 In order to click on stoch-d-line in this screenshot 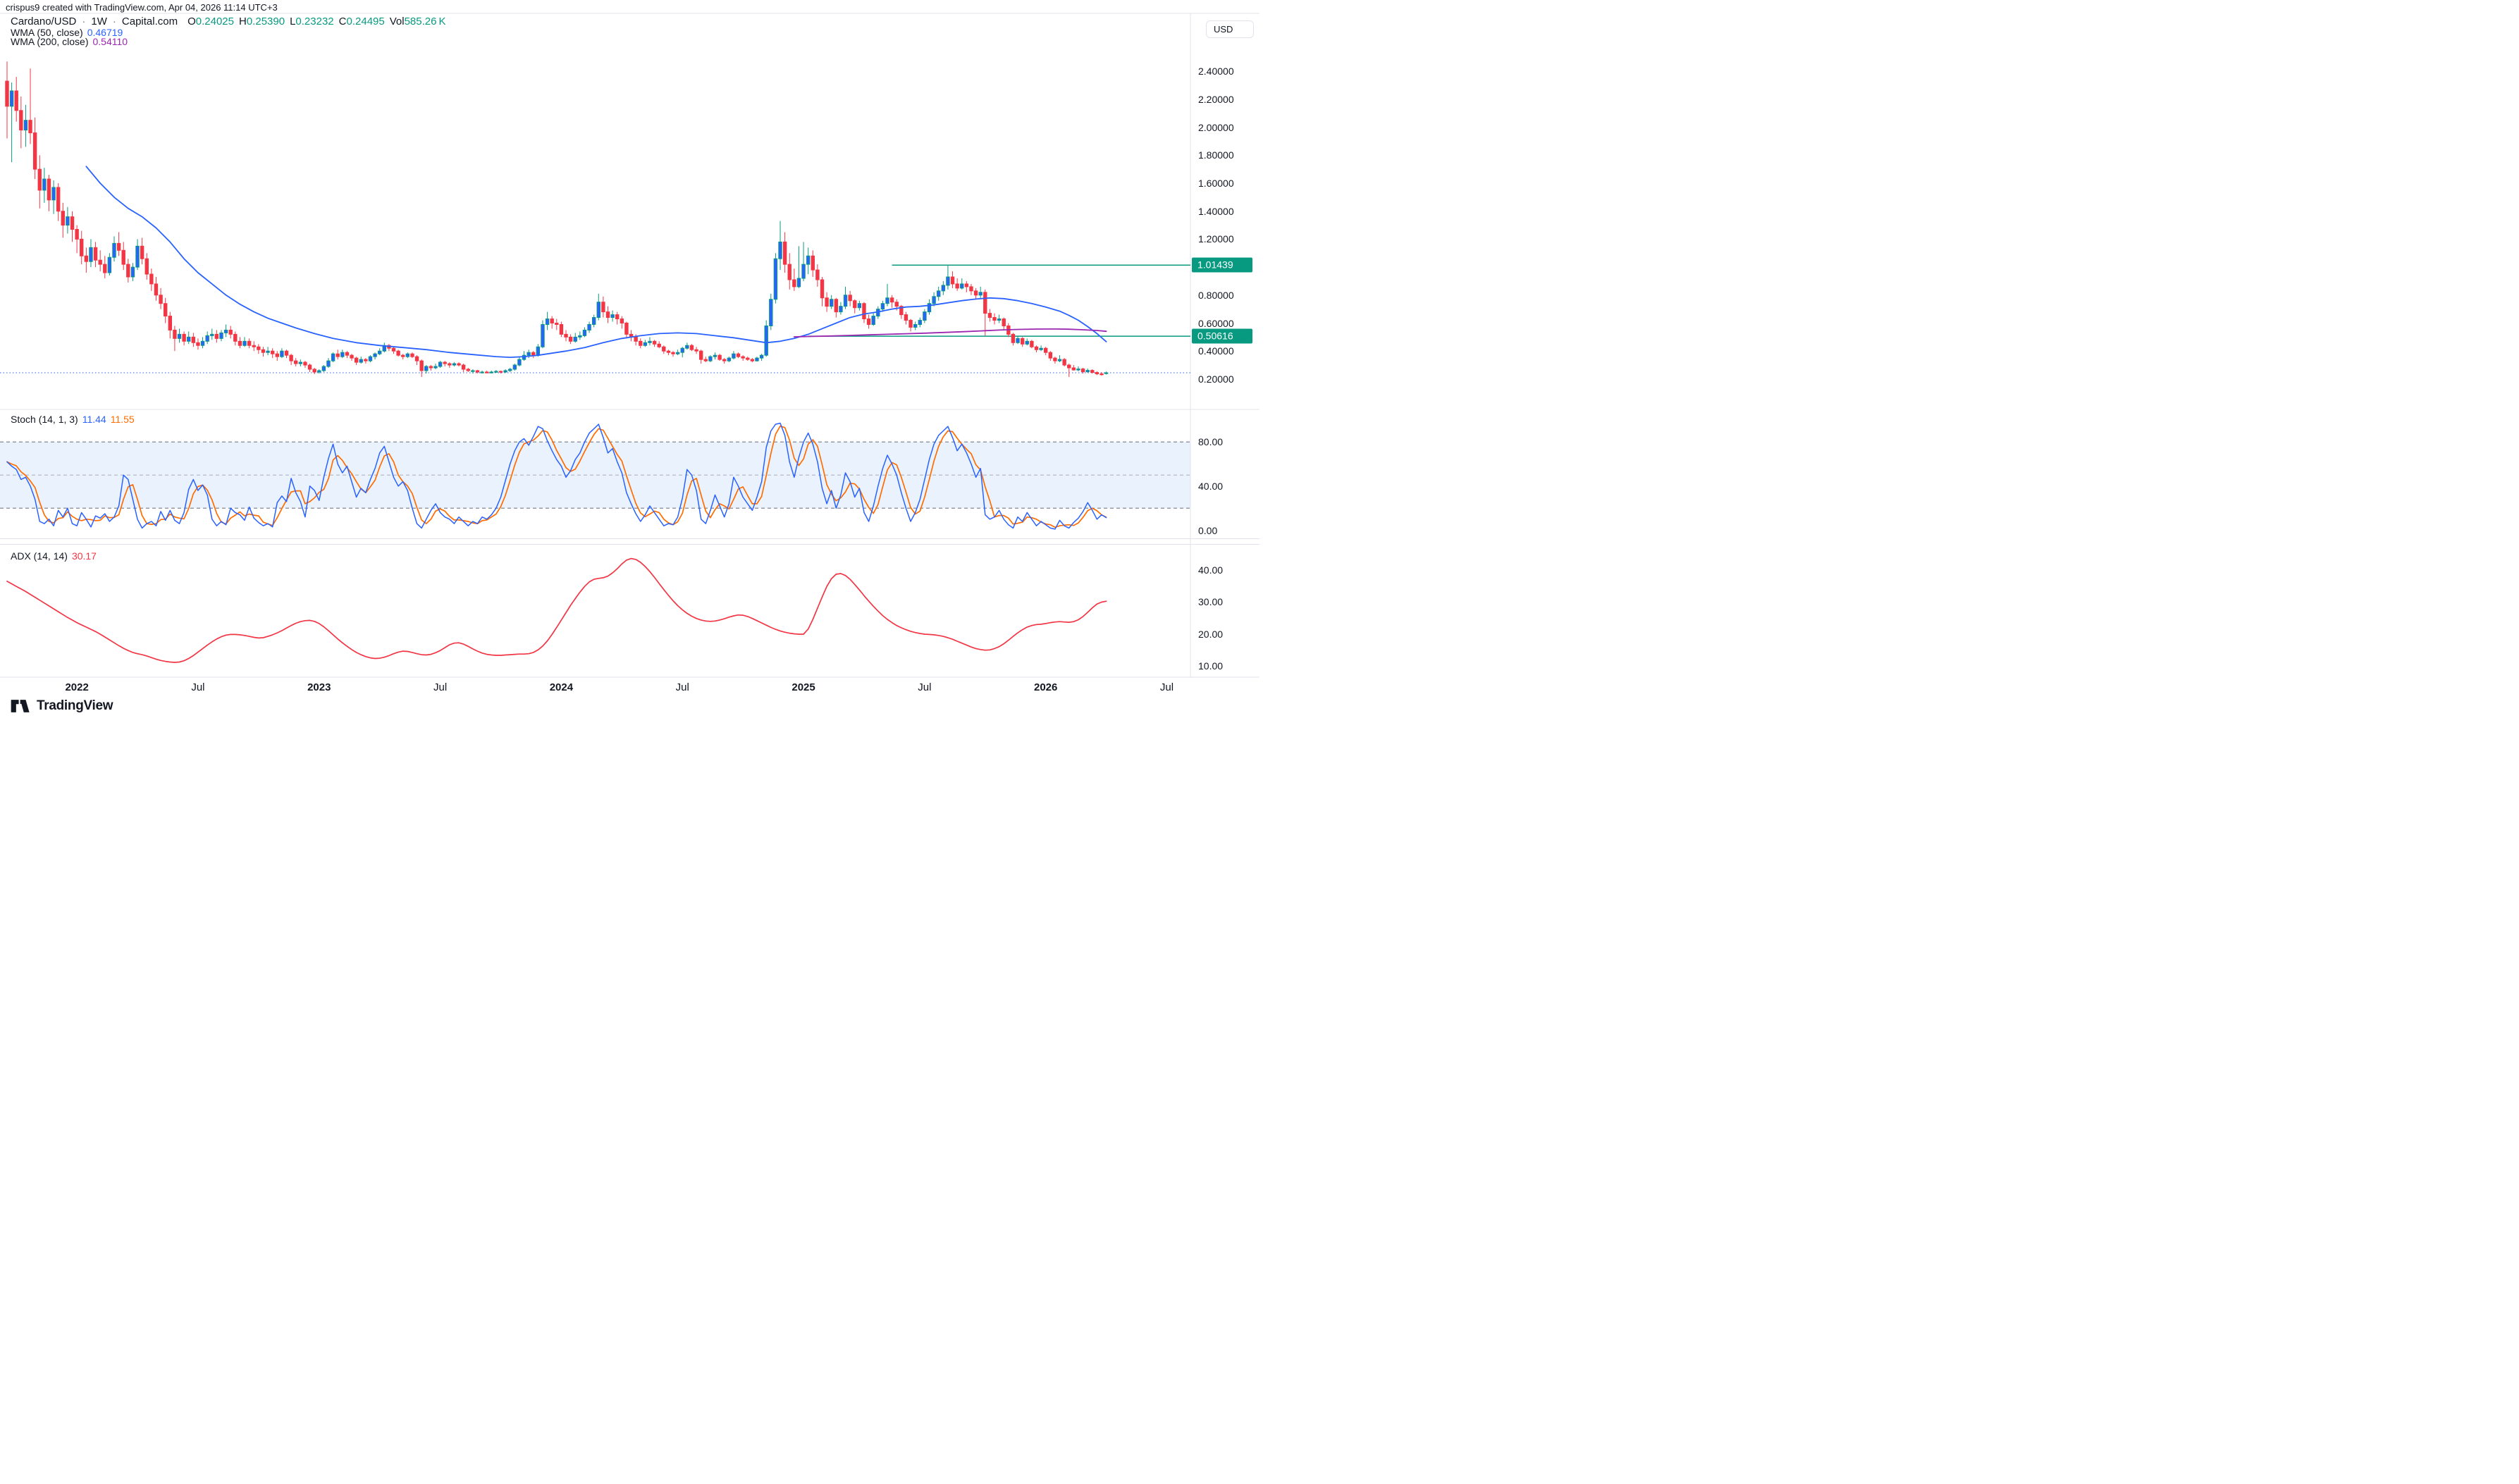, I will do `click(556, 476)`.